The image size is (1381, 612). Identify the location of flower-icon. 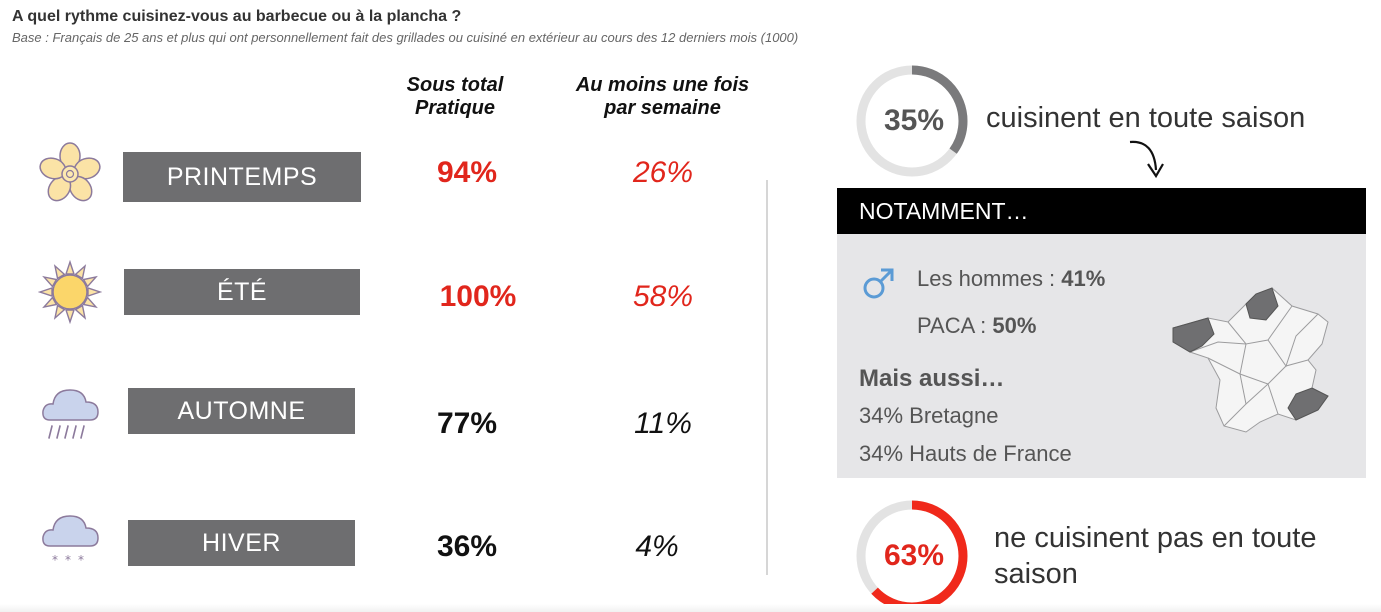
(70, 172).